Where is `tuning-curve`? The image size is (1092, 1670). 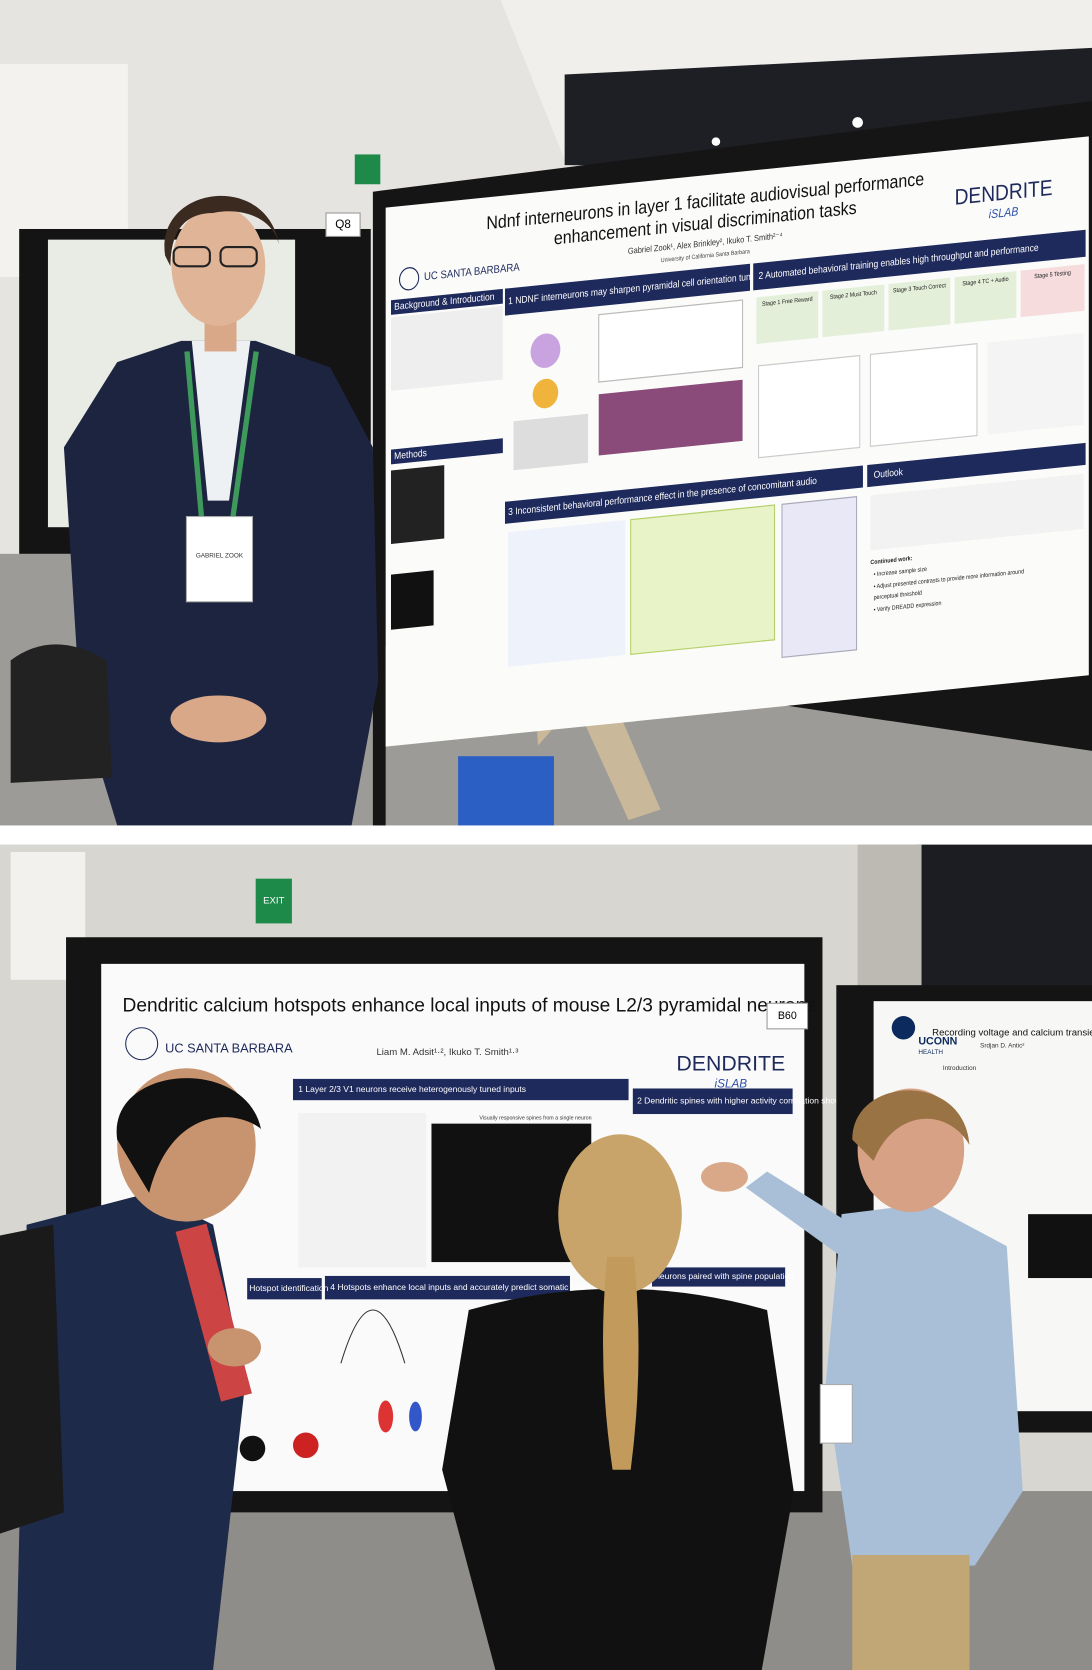
tuning-curve is located at coordinates (373, 1336).